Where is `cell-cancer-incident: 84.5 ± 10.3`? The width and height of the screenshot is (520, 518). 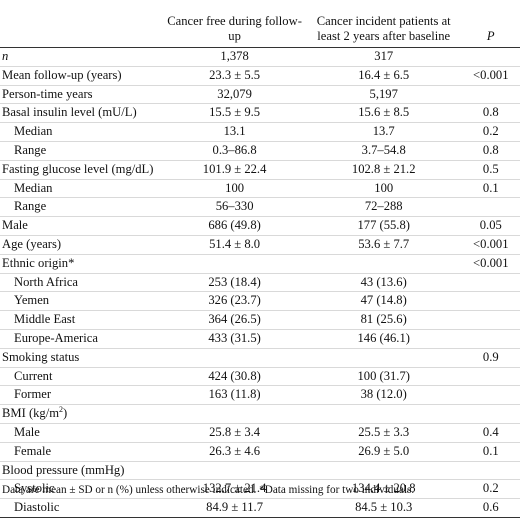
cell-cancer-incident: 84.5 ± 10.3 is located at coordinates (383, 508).